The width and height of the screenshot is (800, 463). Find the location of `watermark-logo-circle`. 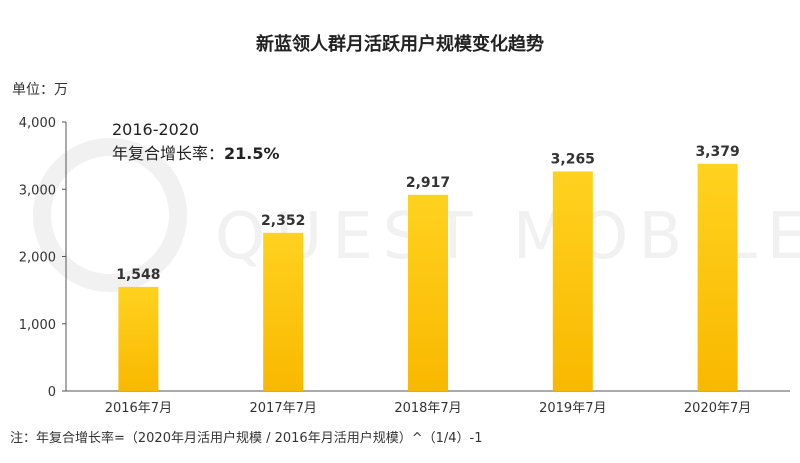

watermark-logo-circle is located at coordinates (110, 215).